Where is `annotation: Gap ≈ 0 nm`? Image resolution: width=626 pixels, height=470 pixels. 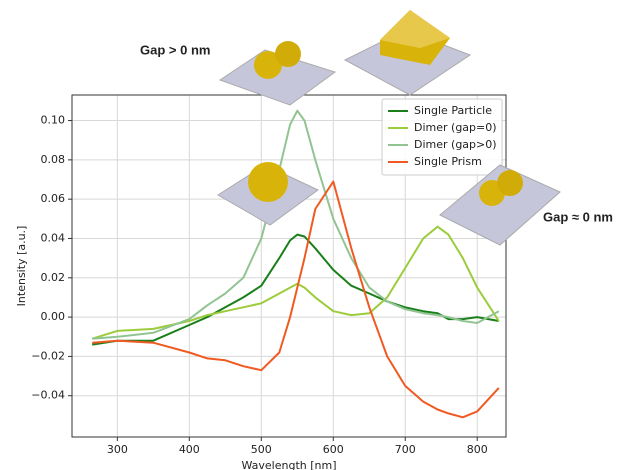
annotation: Gap ≈ 0 nm is located at coordinates (578, 216).